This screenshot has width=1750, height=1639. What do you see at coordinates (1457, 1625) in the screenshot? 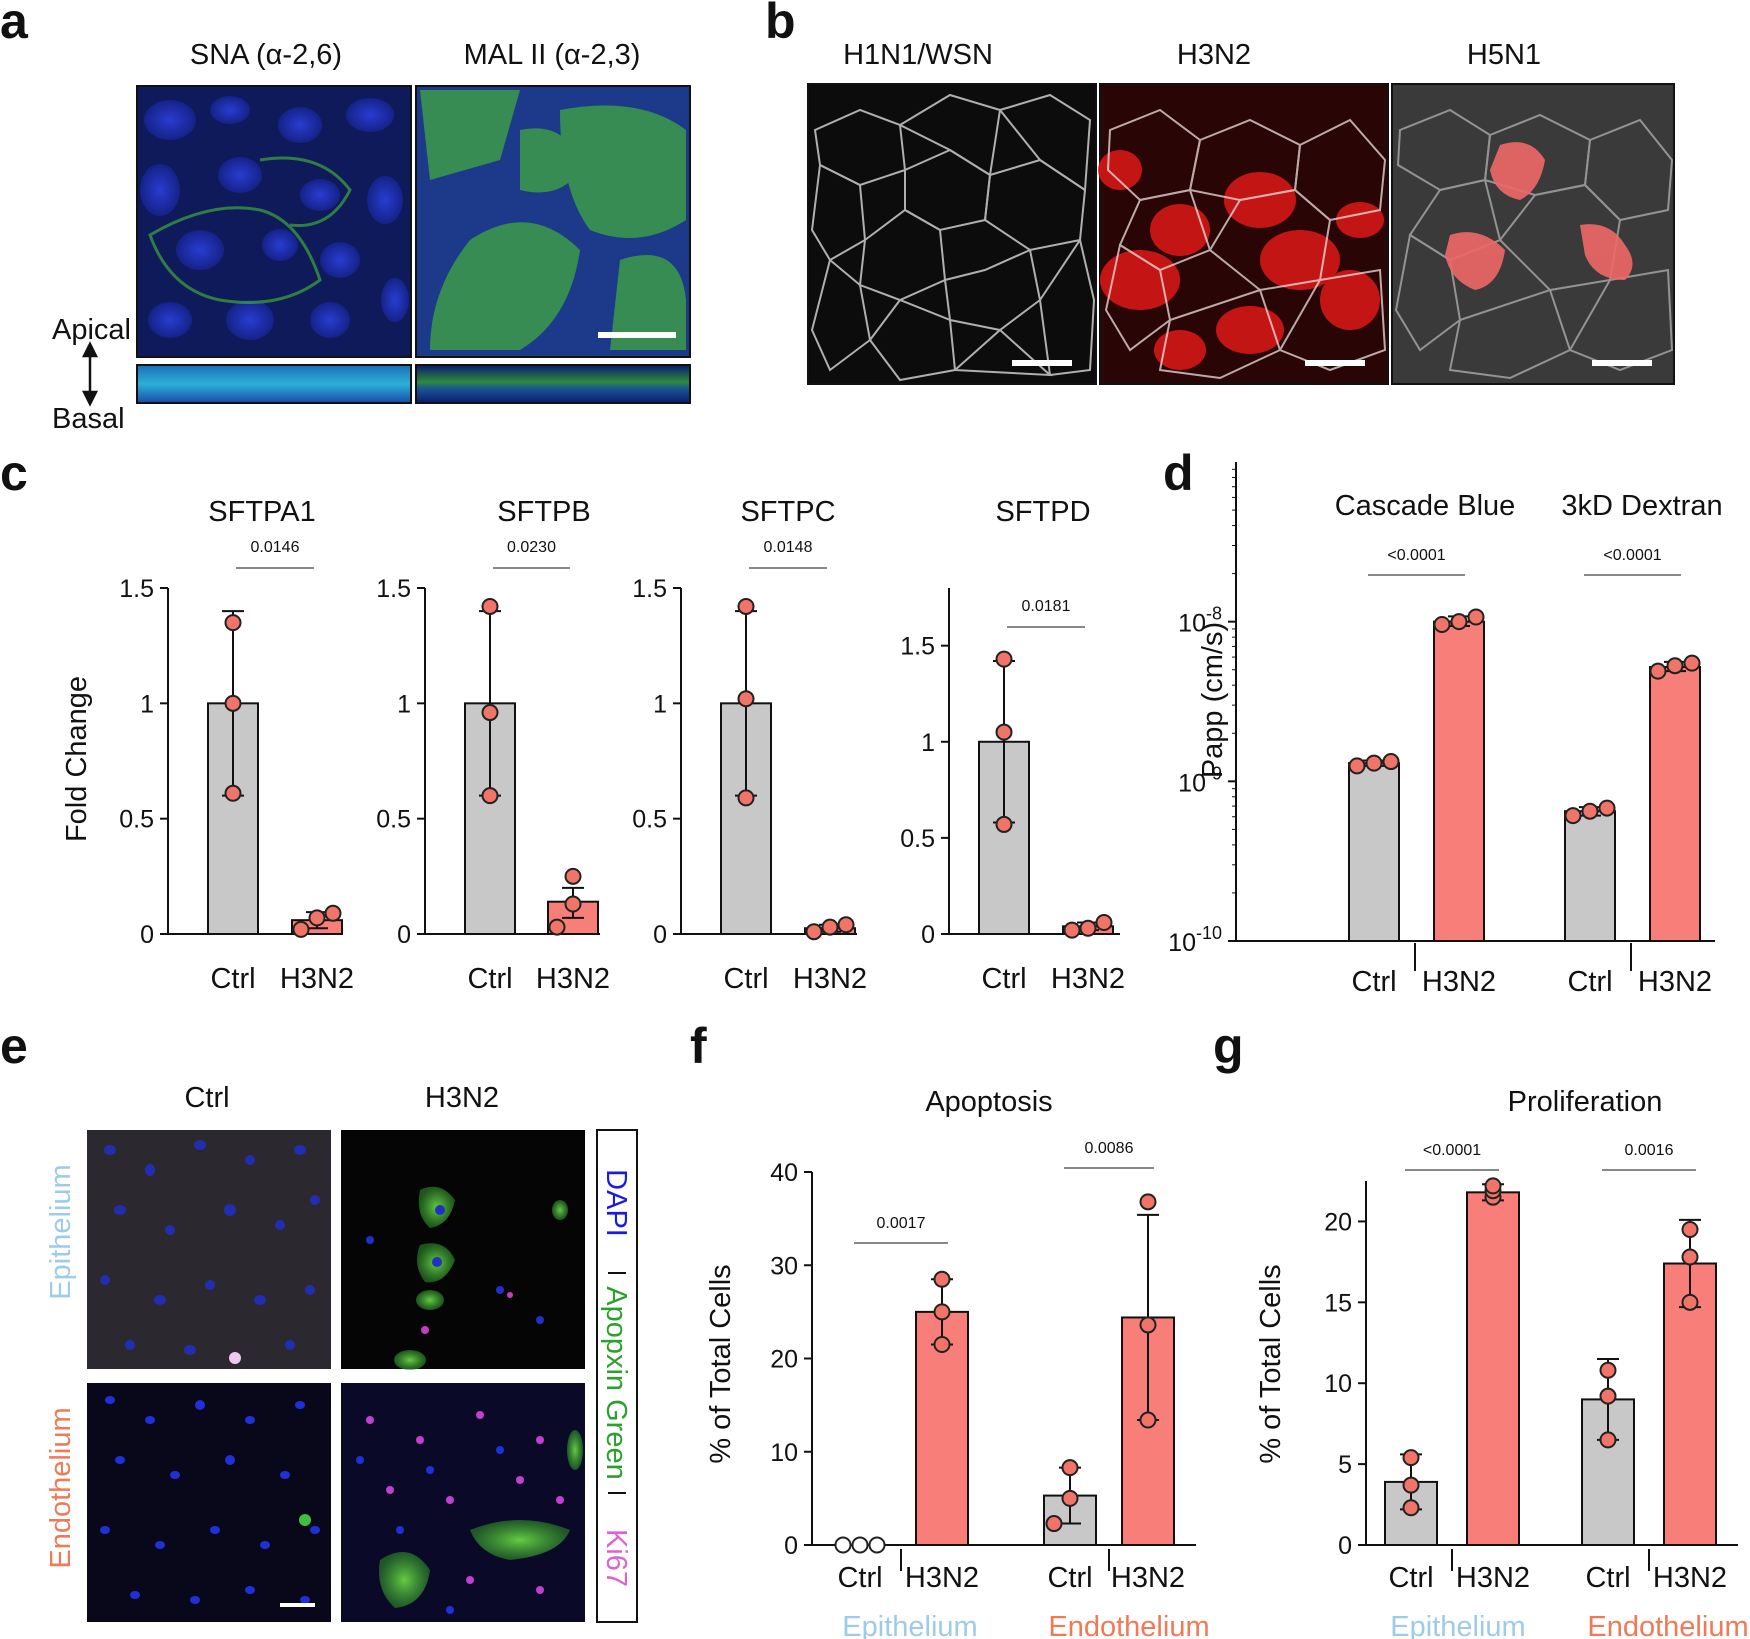
I see `g-group-epithelium: Epithelium` at bounding box center [1457, 1625].